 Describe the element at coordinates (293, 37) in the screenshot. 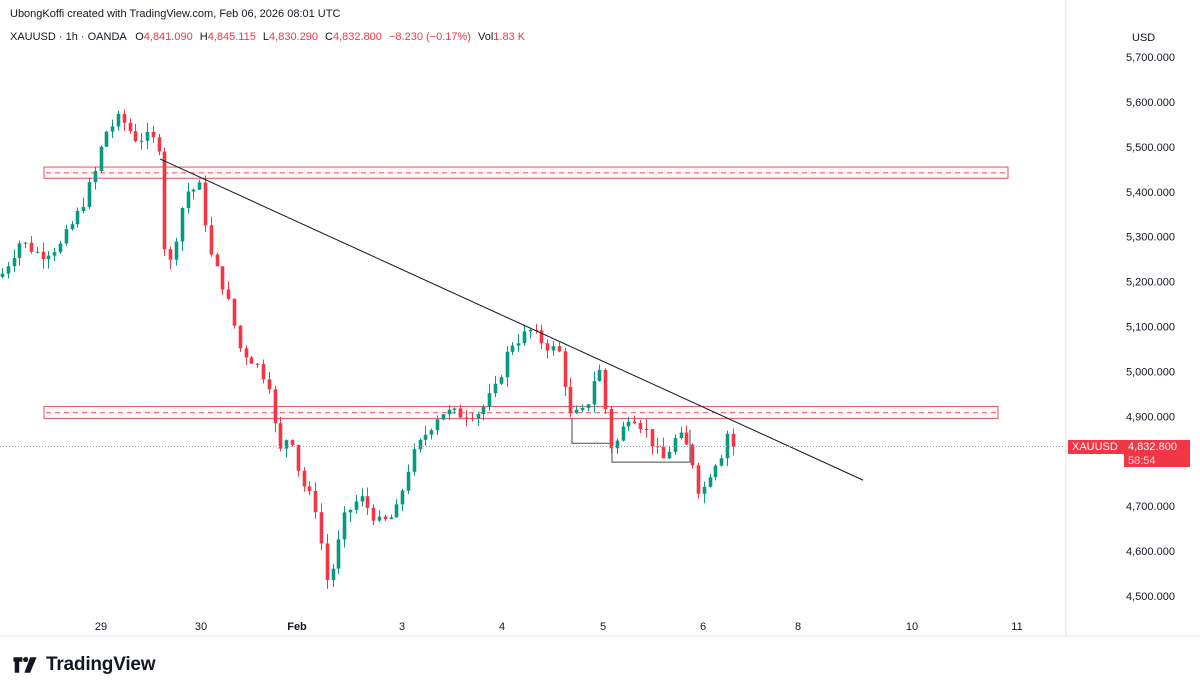

I see `legend-low-value: 4,830.290` at that location.